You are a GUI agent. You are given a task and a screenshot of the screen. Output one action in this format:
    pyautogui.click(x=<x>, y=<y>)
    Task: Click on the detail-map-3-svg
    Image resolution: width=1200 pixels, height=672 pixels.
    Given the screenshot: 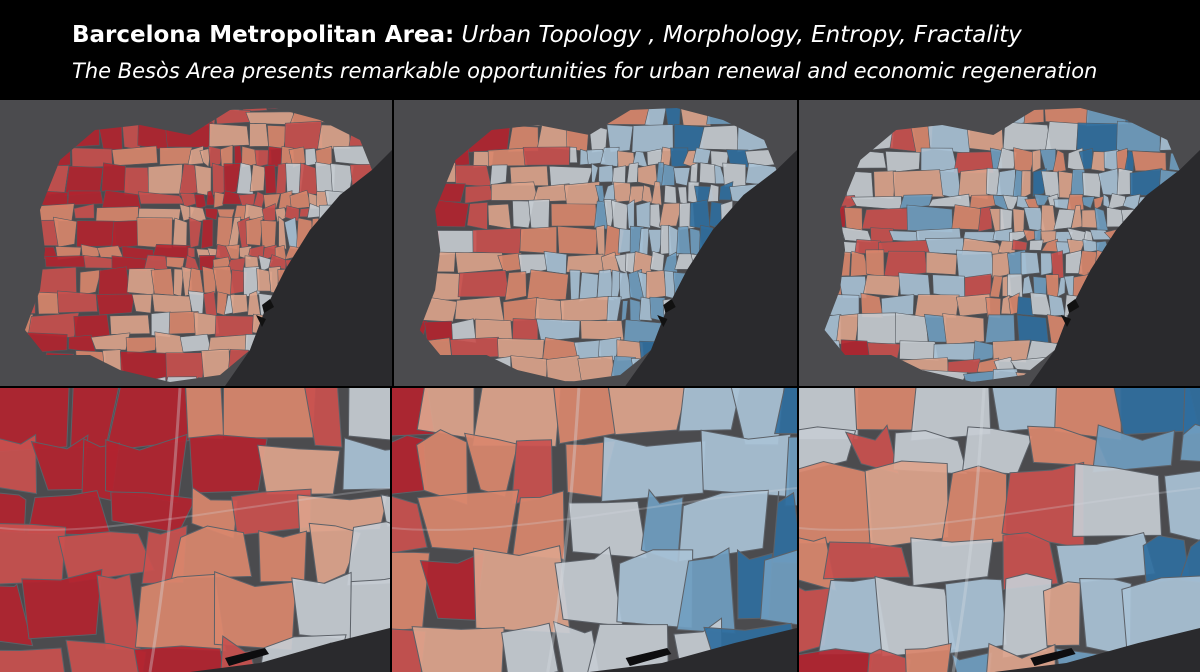 What is the action you would take?
    pyautogui.click(x=999, y=530)
    